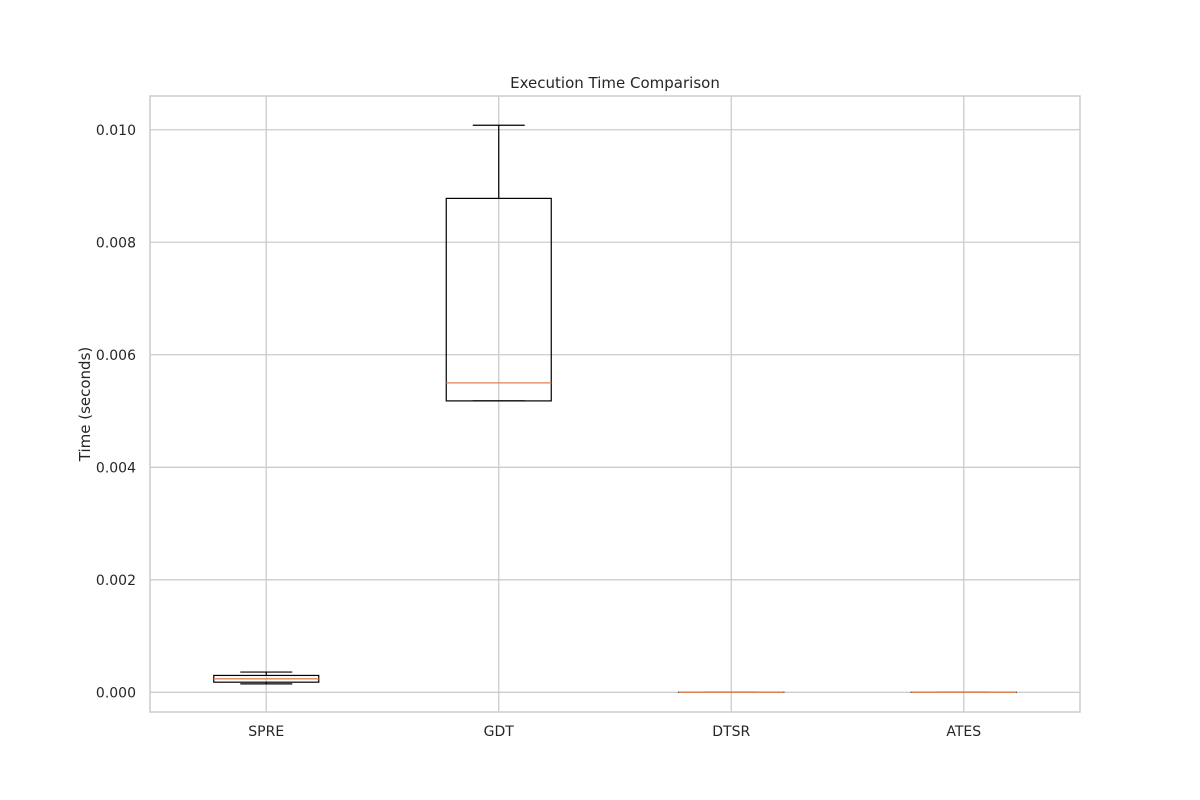  What do you see at coordinates (116, 693) in the screenshot?
I see `y-tick-label: 0.000` at bounding box center [116, 693].